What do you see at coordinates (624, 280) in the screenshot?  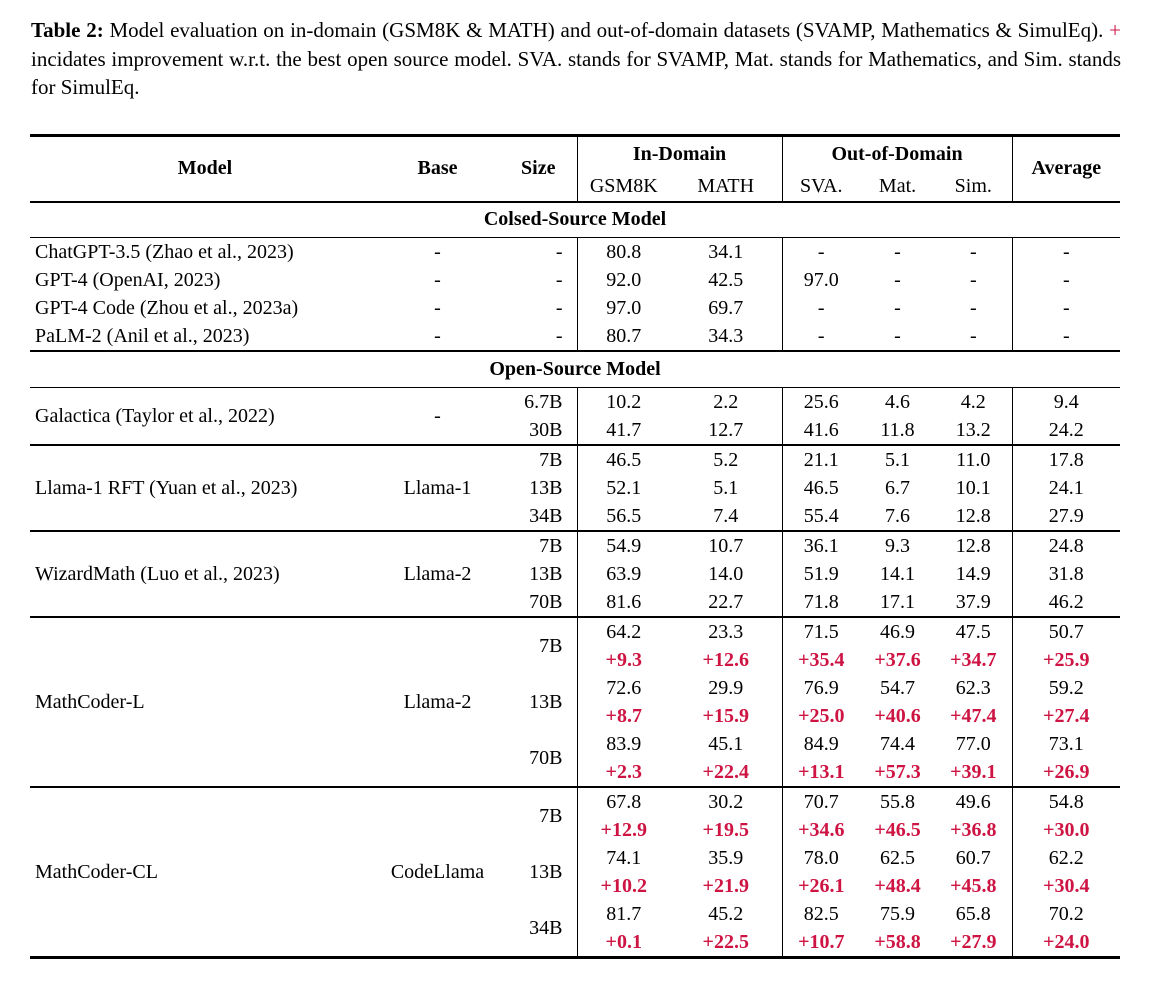 I see `cell-gsm8k: 92.0` at bounding box center [624, 280].